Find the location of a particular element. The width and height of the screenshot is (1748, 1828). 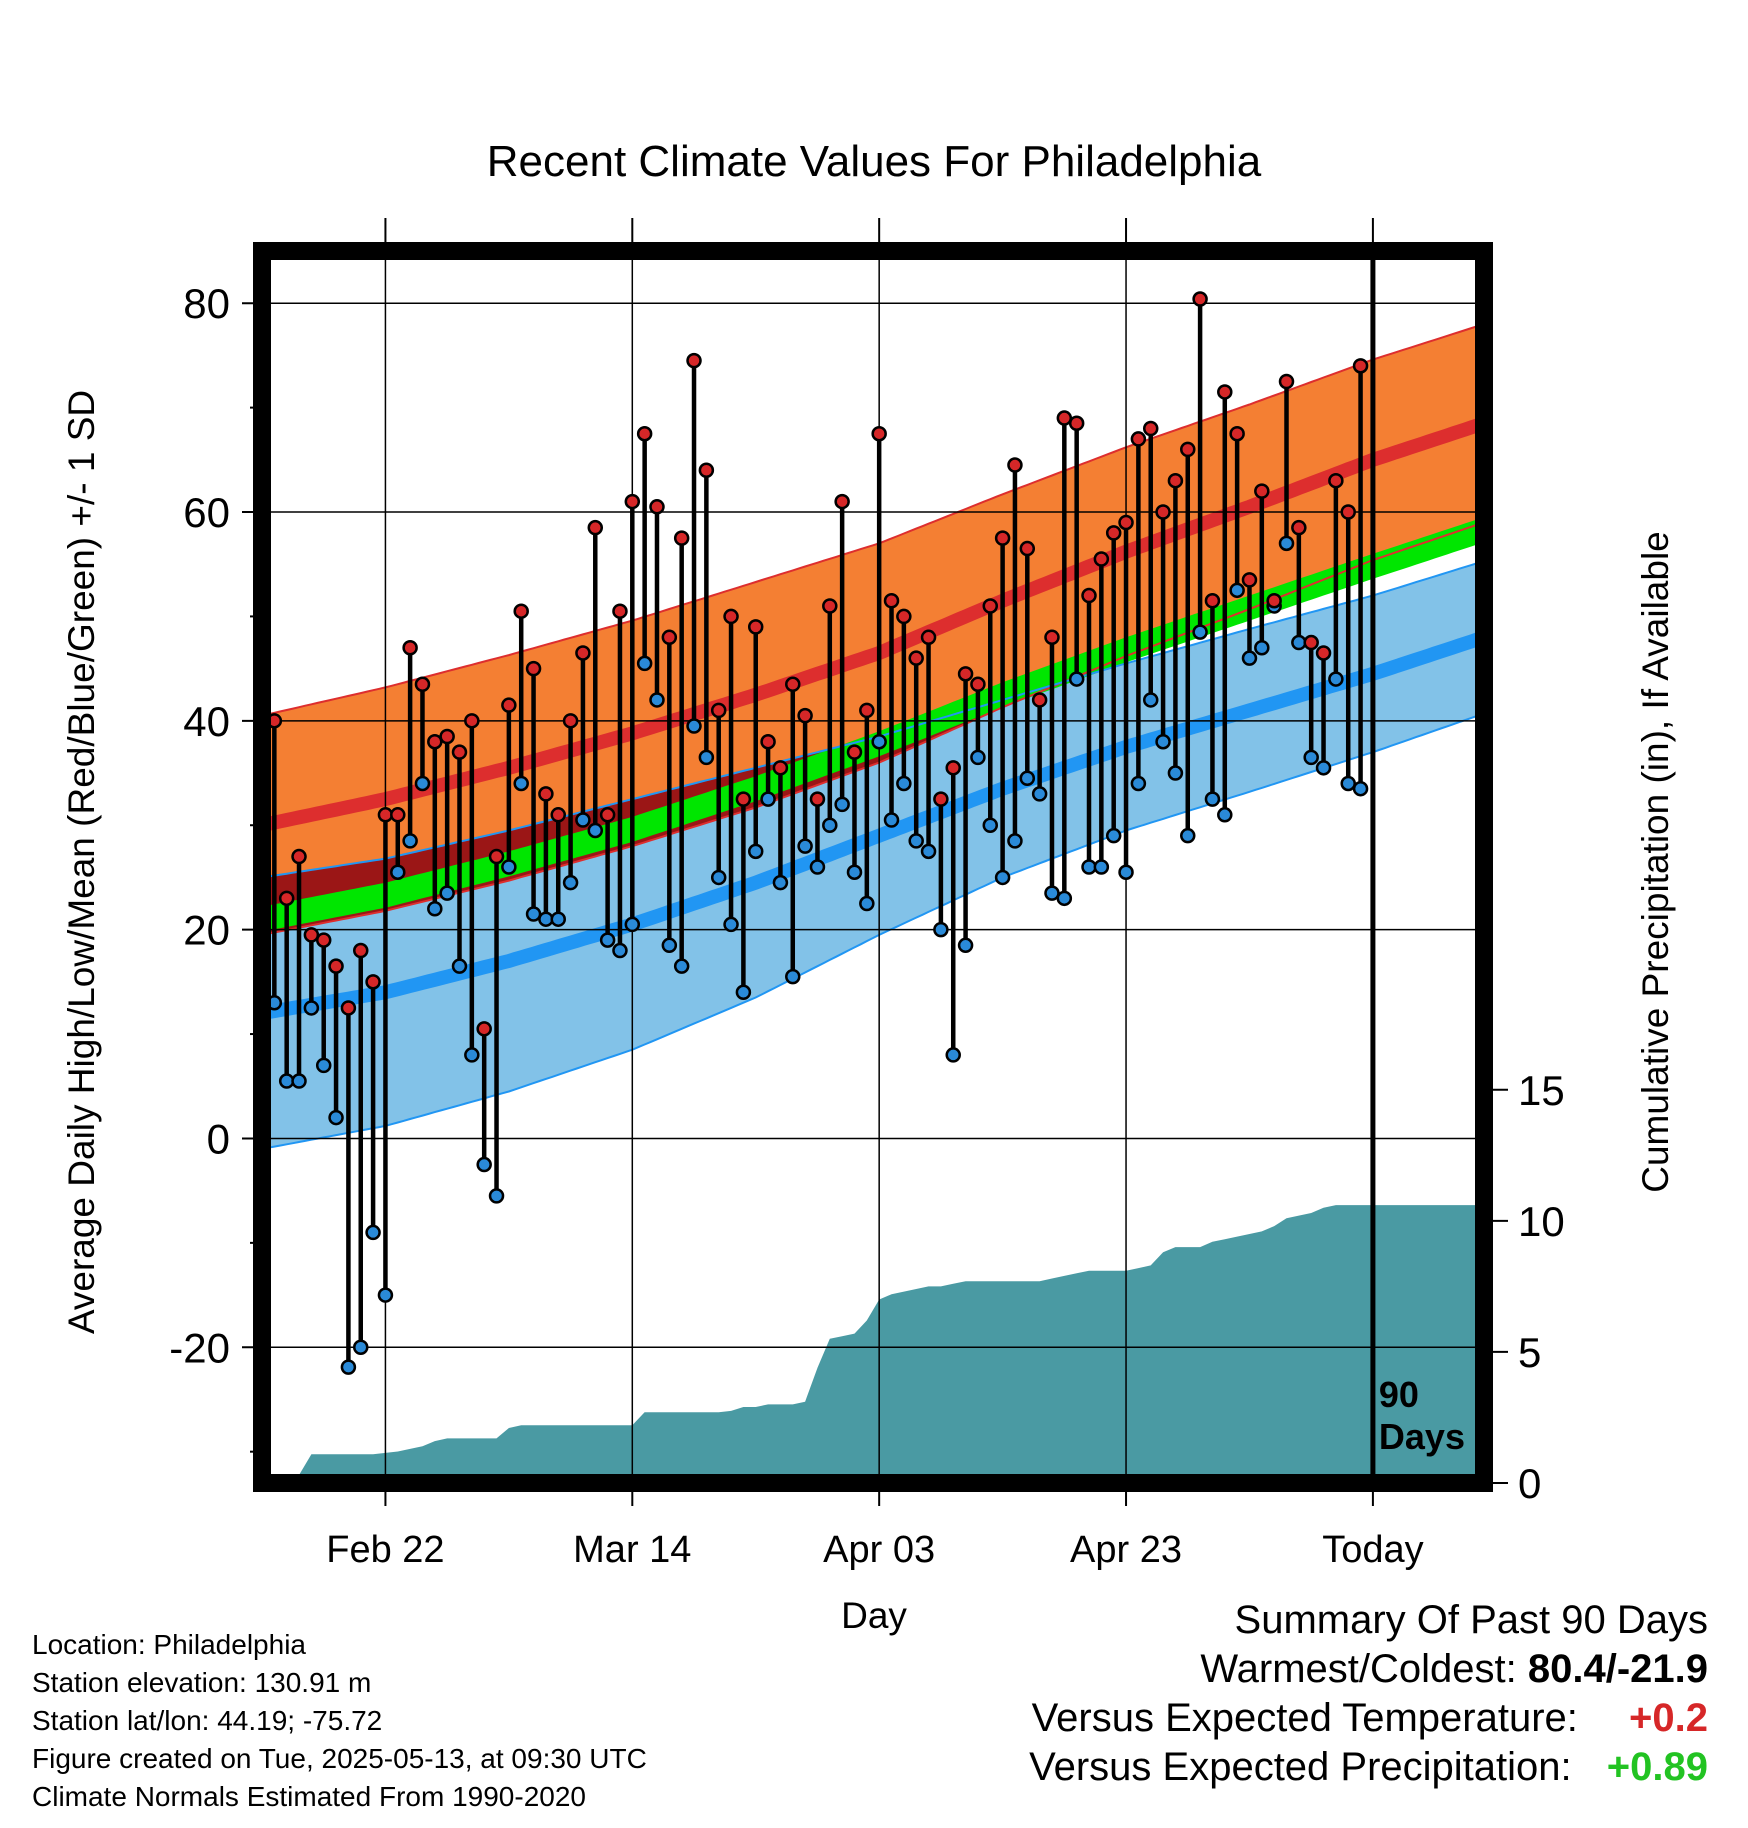

precipitation-area is located at coordinates (873, 1344).